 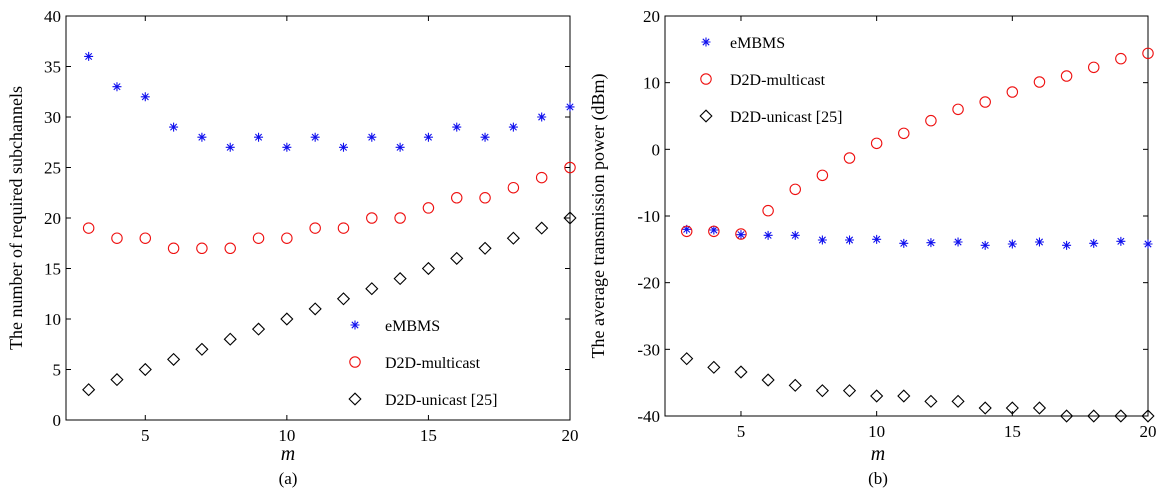 I want to click on y-tick-label: -40, so click(x=648, y=416).